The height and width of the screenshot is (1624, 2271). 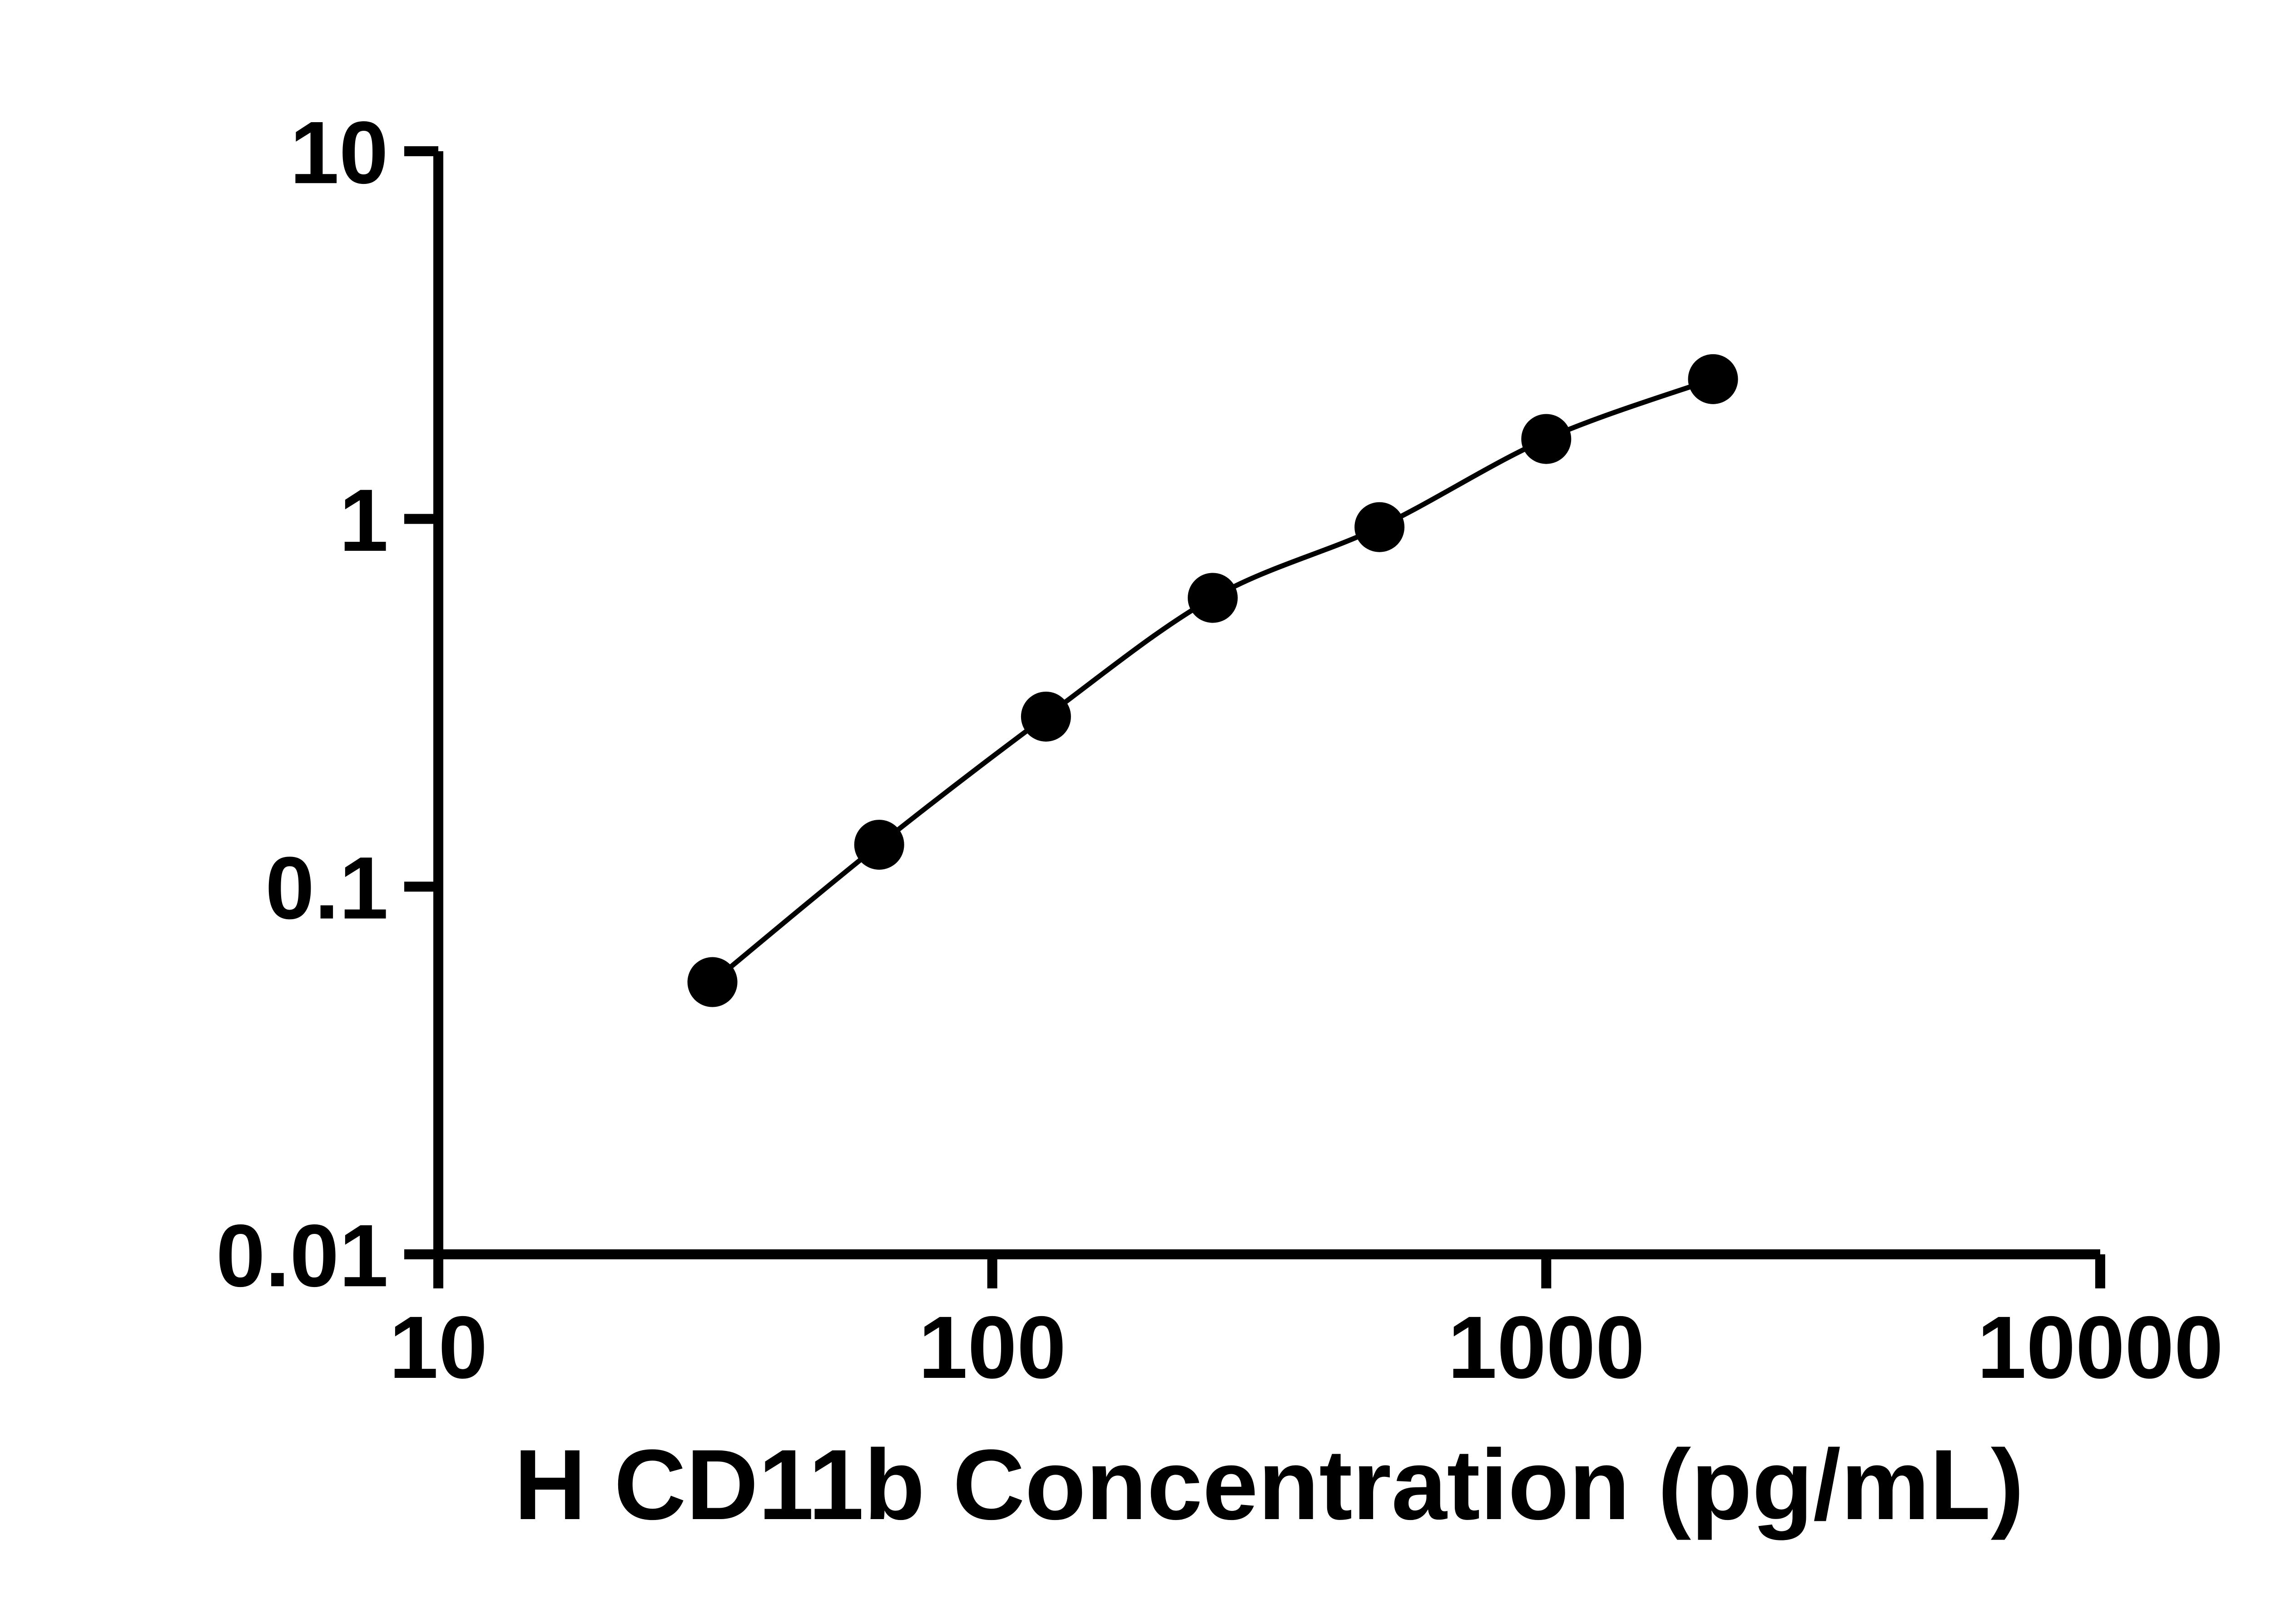 I want to click on y-tick-label: 0.1, so click(x=326, y=888).